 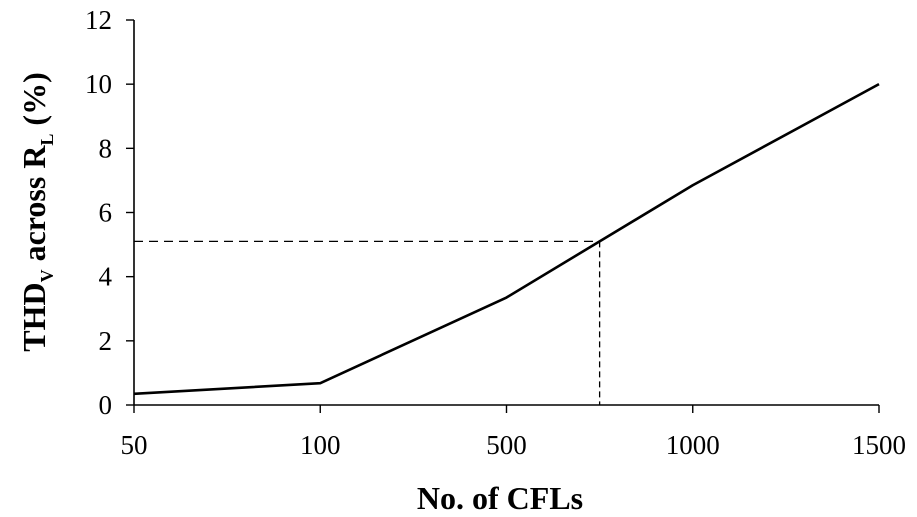 What do you see at coordinates (34, 102) in the screenshot?
I see `y-title-suffix: (%)` at bounding box center [34, 102].